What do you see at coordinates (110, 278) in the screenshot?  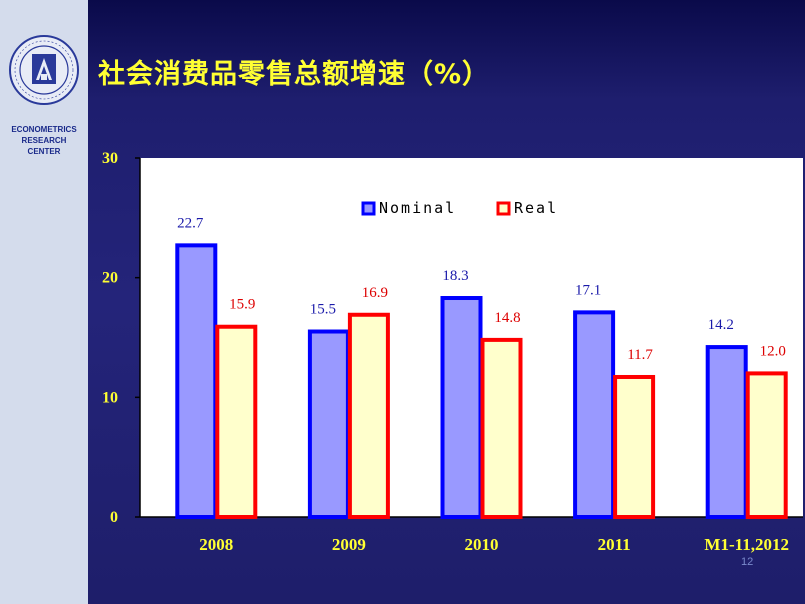 I see `y-tick-label: 20` at bounding box center [110, 278].